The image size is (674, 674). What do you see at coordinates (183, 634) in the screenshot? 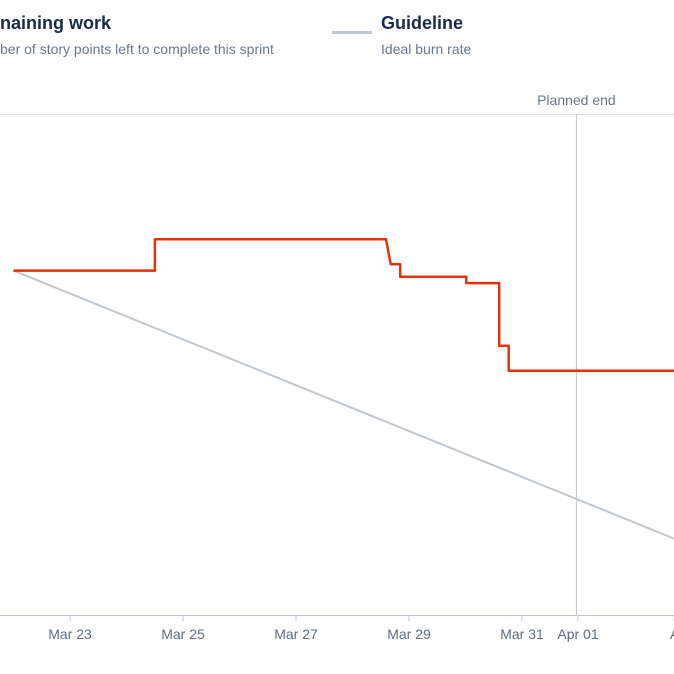
I see `x-tick-label: Mar 25` at bounding box center [183, 634].